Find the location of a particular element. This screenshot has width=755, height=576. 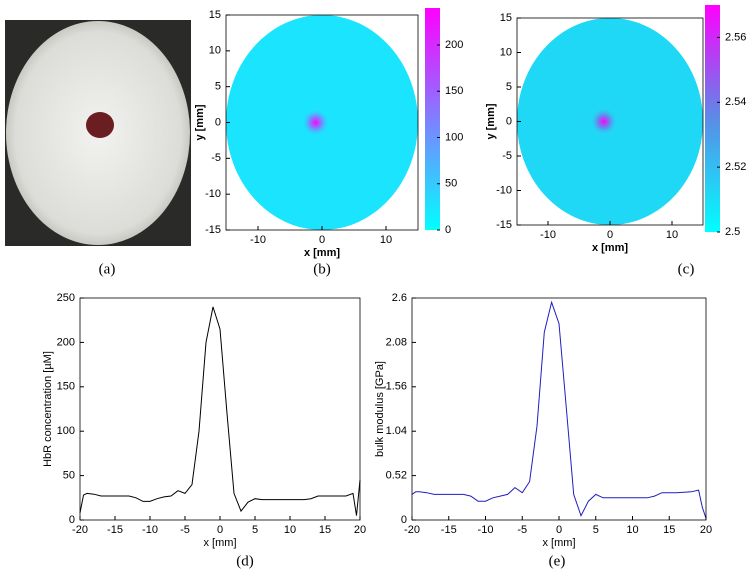

y-tick-label: 0.52 is located at coordinates (396, 476).